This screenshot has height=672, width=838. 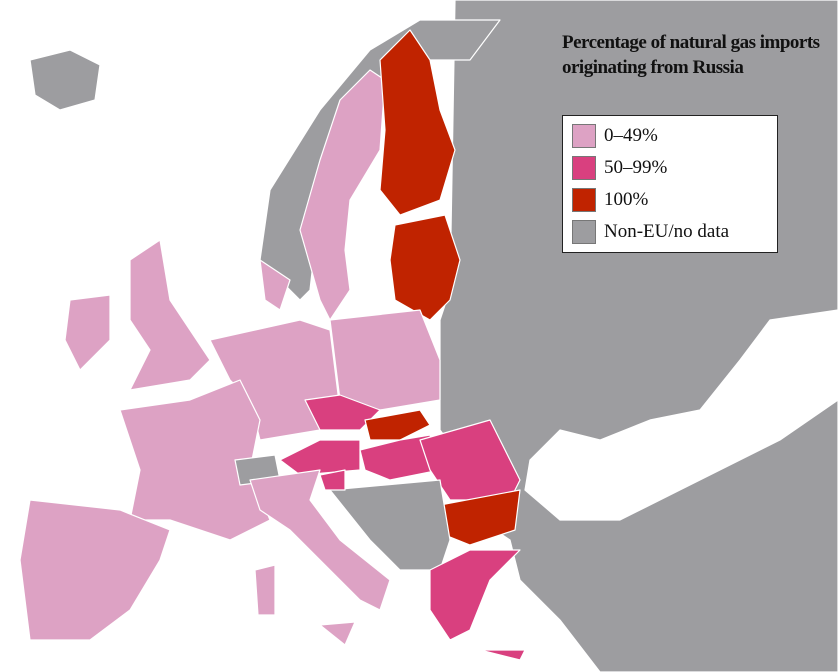 I want to click on uk, so click(x=170, y=315).